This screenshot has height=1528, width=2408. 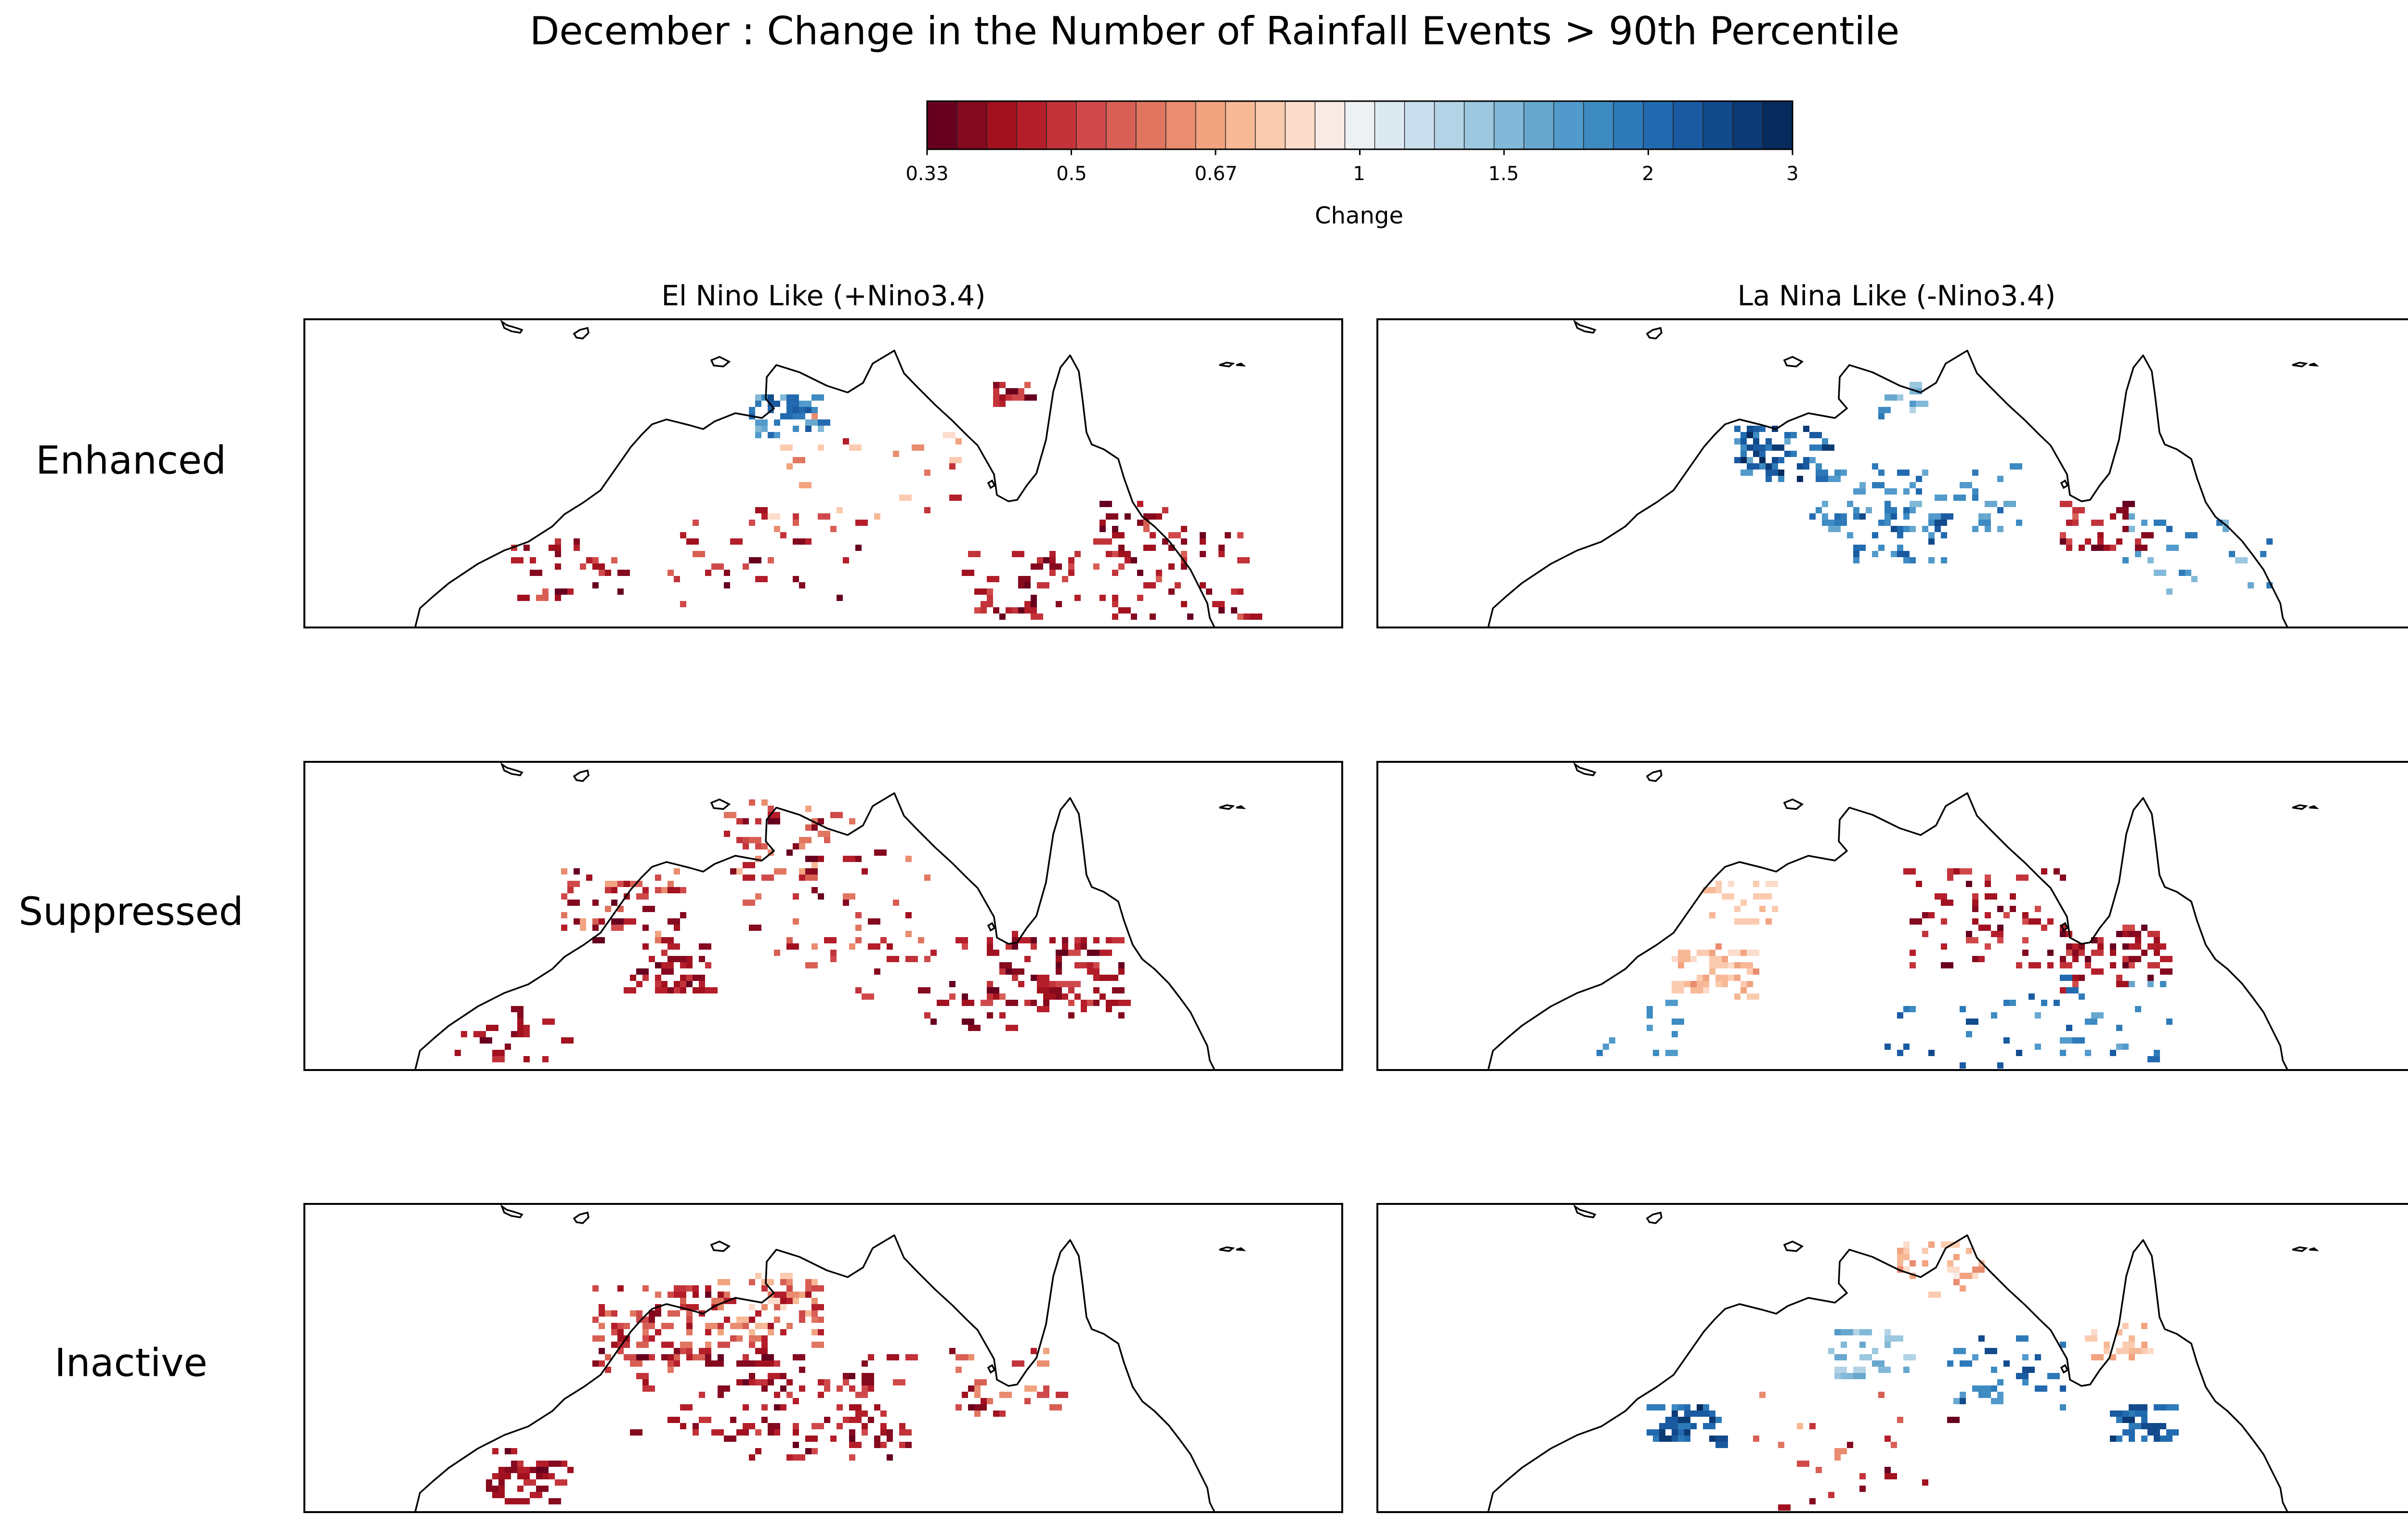 What do you see at coordinates (1648, 174) in the screenshot?
I see `colorbar-tick-5: 2` at bounding box center [1648, 174].